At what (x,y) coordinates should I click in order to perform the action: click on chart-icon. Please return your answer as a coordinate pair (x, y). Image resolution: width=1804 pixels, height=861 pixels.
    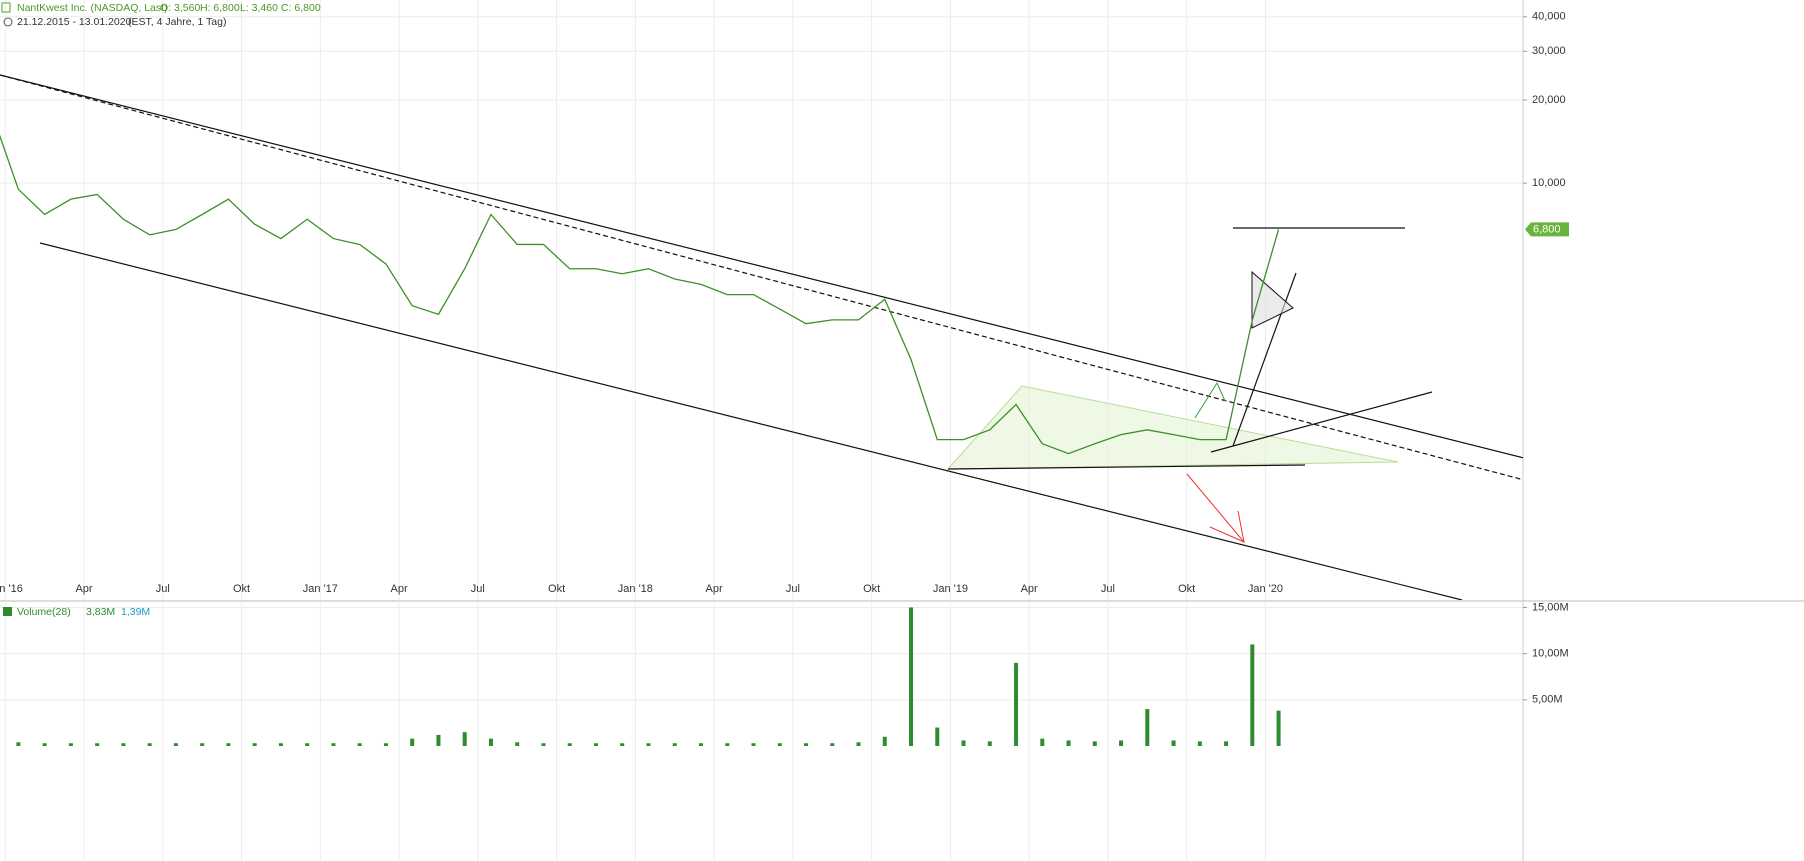
    Looking at the image, I should click on (6, 7).